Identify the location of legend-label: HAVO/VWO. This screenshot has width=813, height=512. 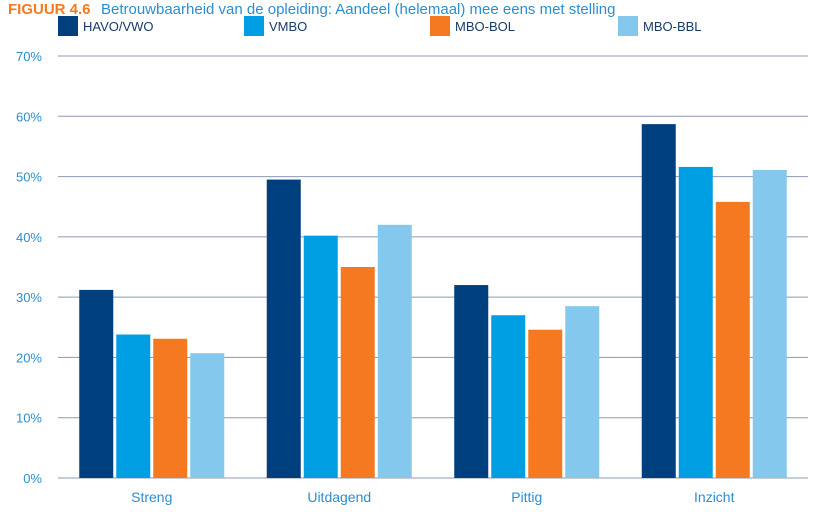
(118, 26).